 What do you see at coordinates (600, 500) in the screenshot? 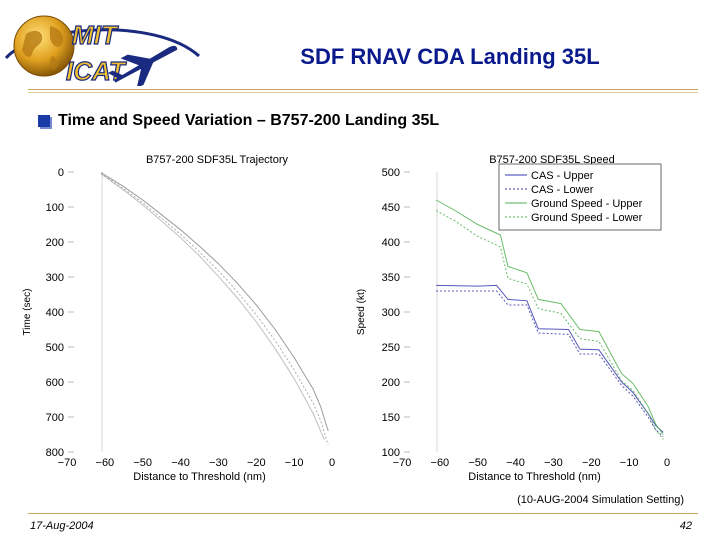
I see `simulation-caption: (10-AUG-2004 Simulation Setting)` at bounding box center [600, 500].